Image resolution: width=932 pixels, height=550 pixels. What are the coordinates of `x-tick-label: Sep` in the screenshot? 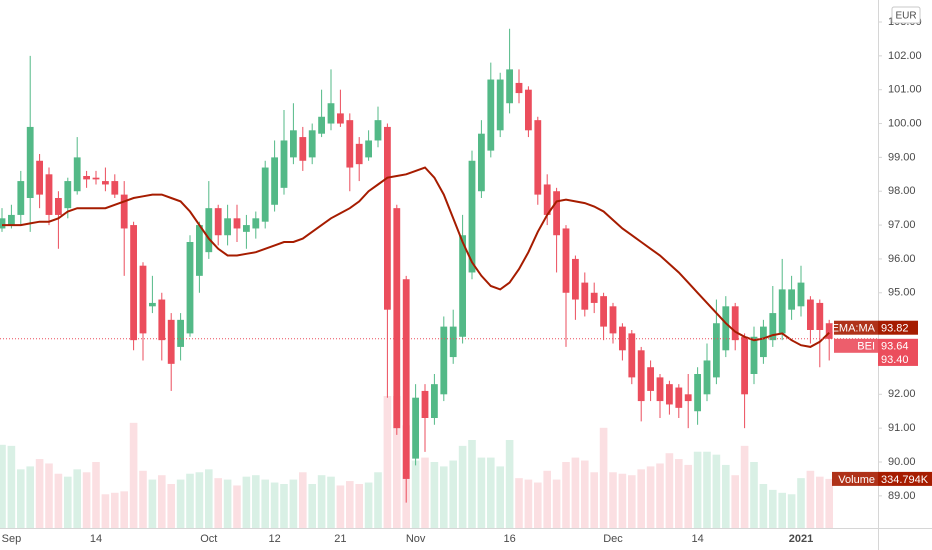 It's located at (12, 539).